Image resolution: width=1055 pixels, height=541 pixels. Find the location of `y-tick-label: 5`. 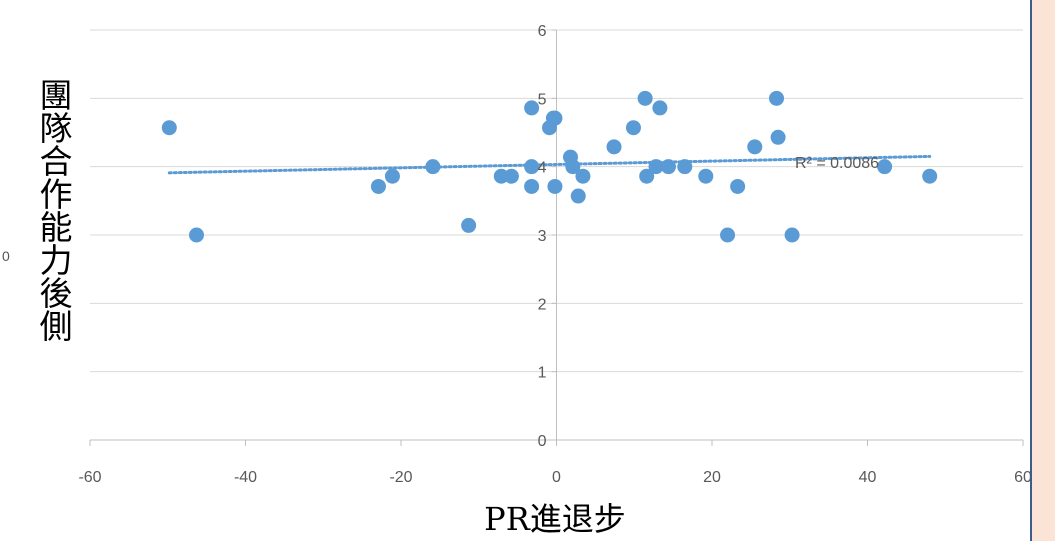

y-tick-label: 5 is located at coordinates (542, 99).